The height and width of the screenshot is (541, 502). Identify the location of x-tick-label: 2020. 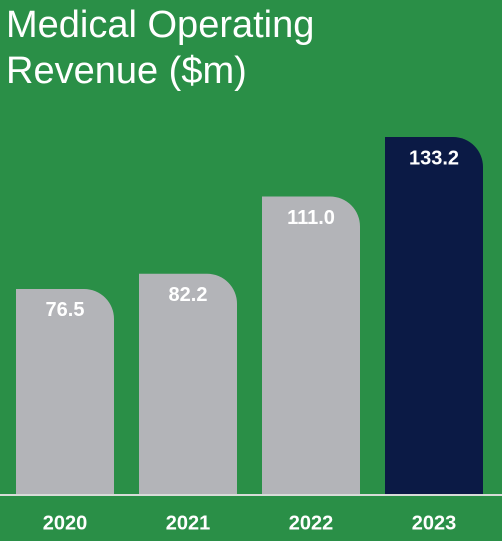
(65, 523).